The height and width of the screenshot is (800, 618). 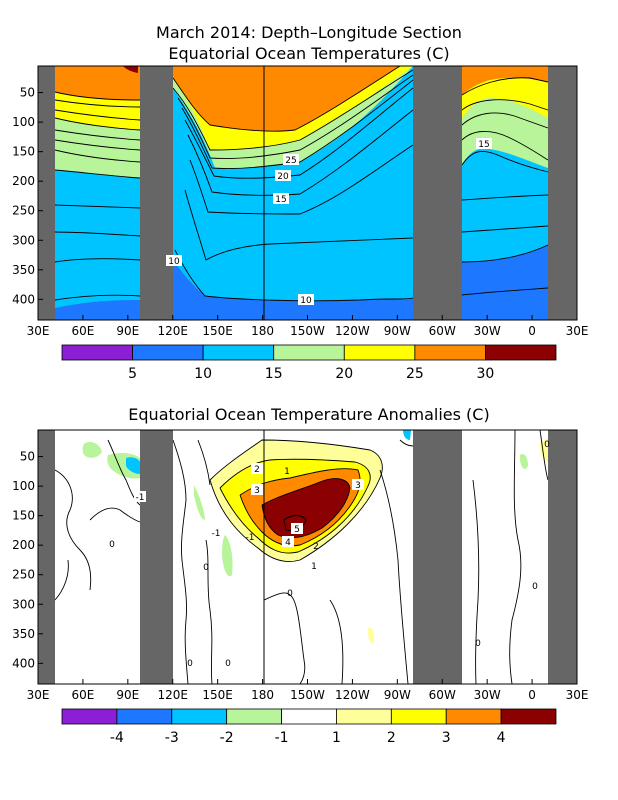 I want to click on land-mask-africa, so click(x=46, y=193).